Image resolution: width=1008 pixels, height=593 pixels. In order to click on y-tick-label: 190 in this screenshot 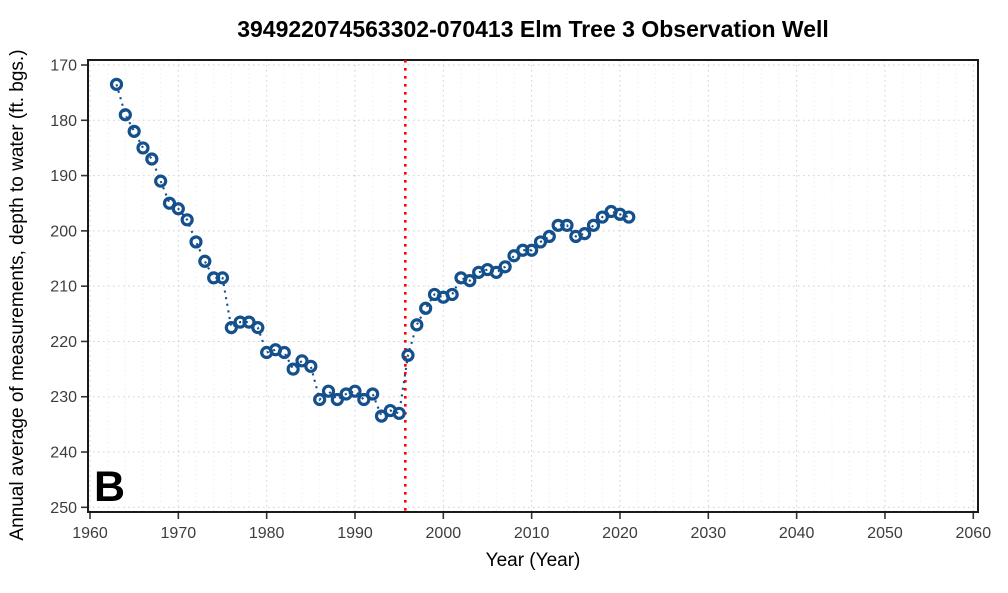, I will do `click(63, 176)`.